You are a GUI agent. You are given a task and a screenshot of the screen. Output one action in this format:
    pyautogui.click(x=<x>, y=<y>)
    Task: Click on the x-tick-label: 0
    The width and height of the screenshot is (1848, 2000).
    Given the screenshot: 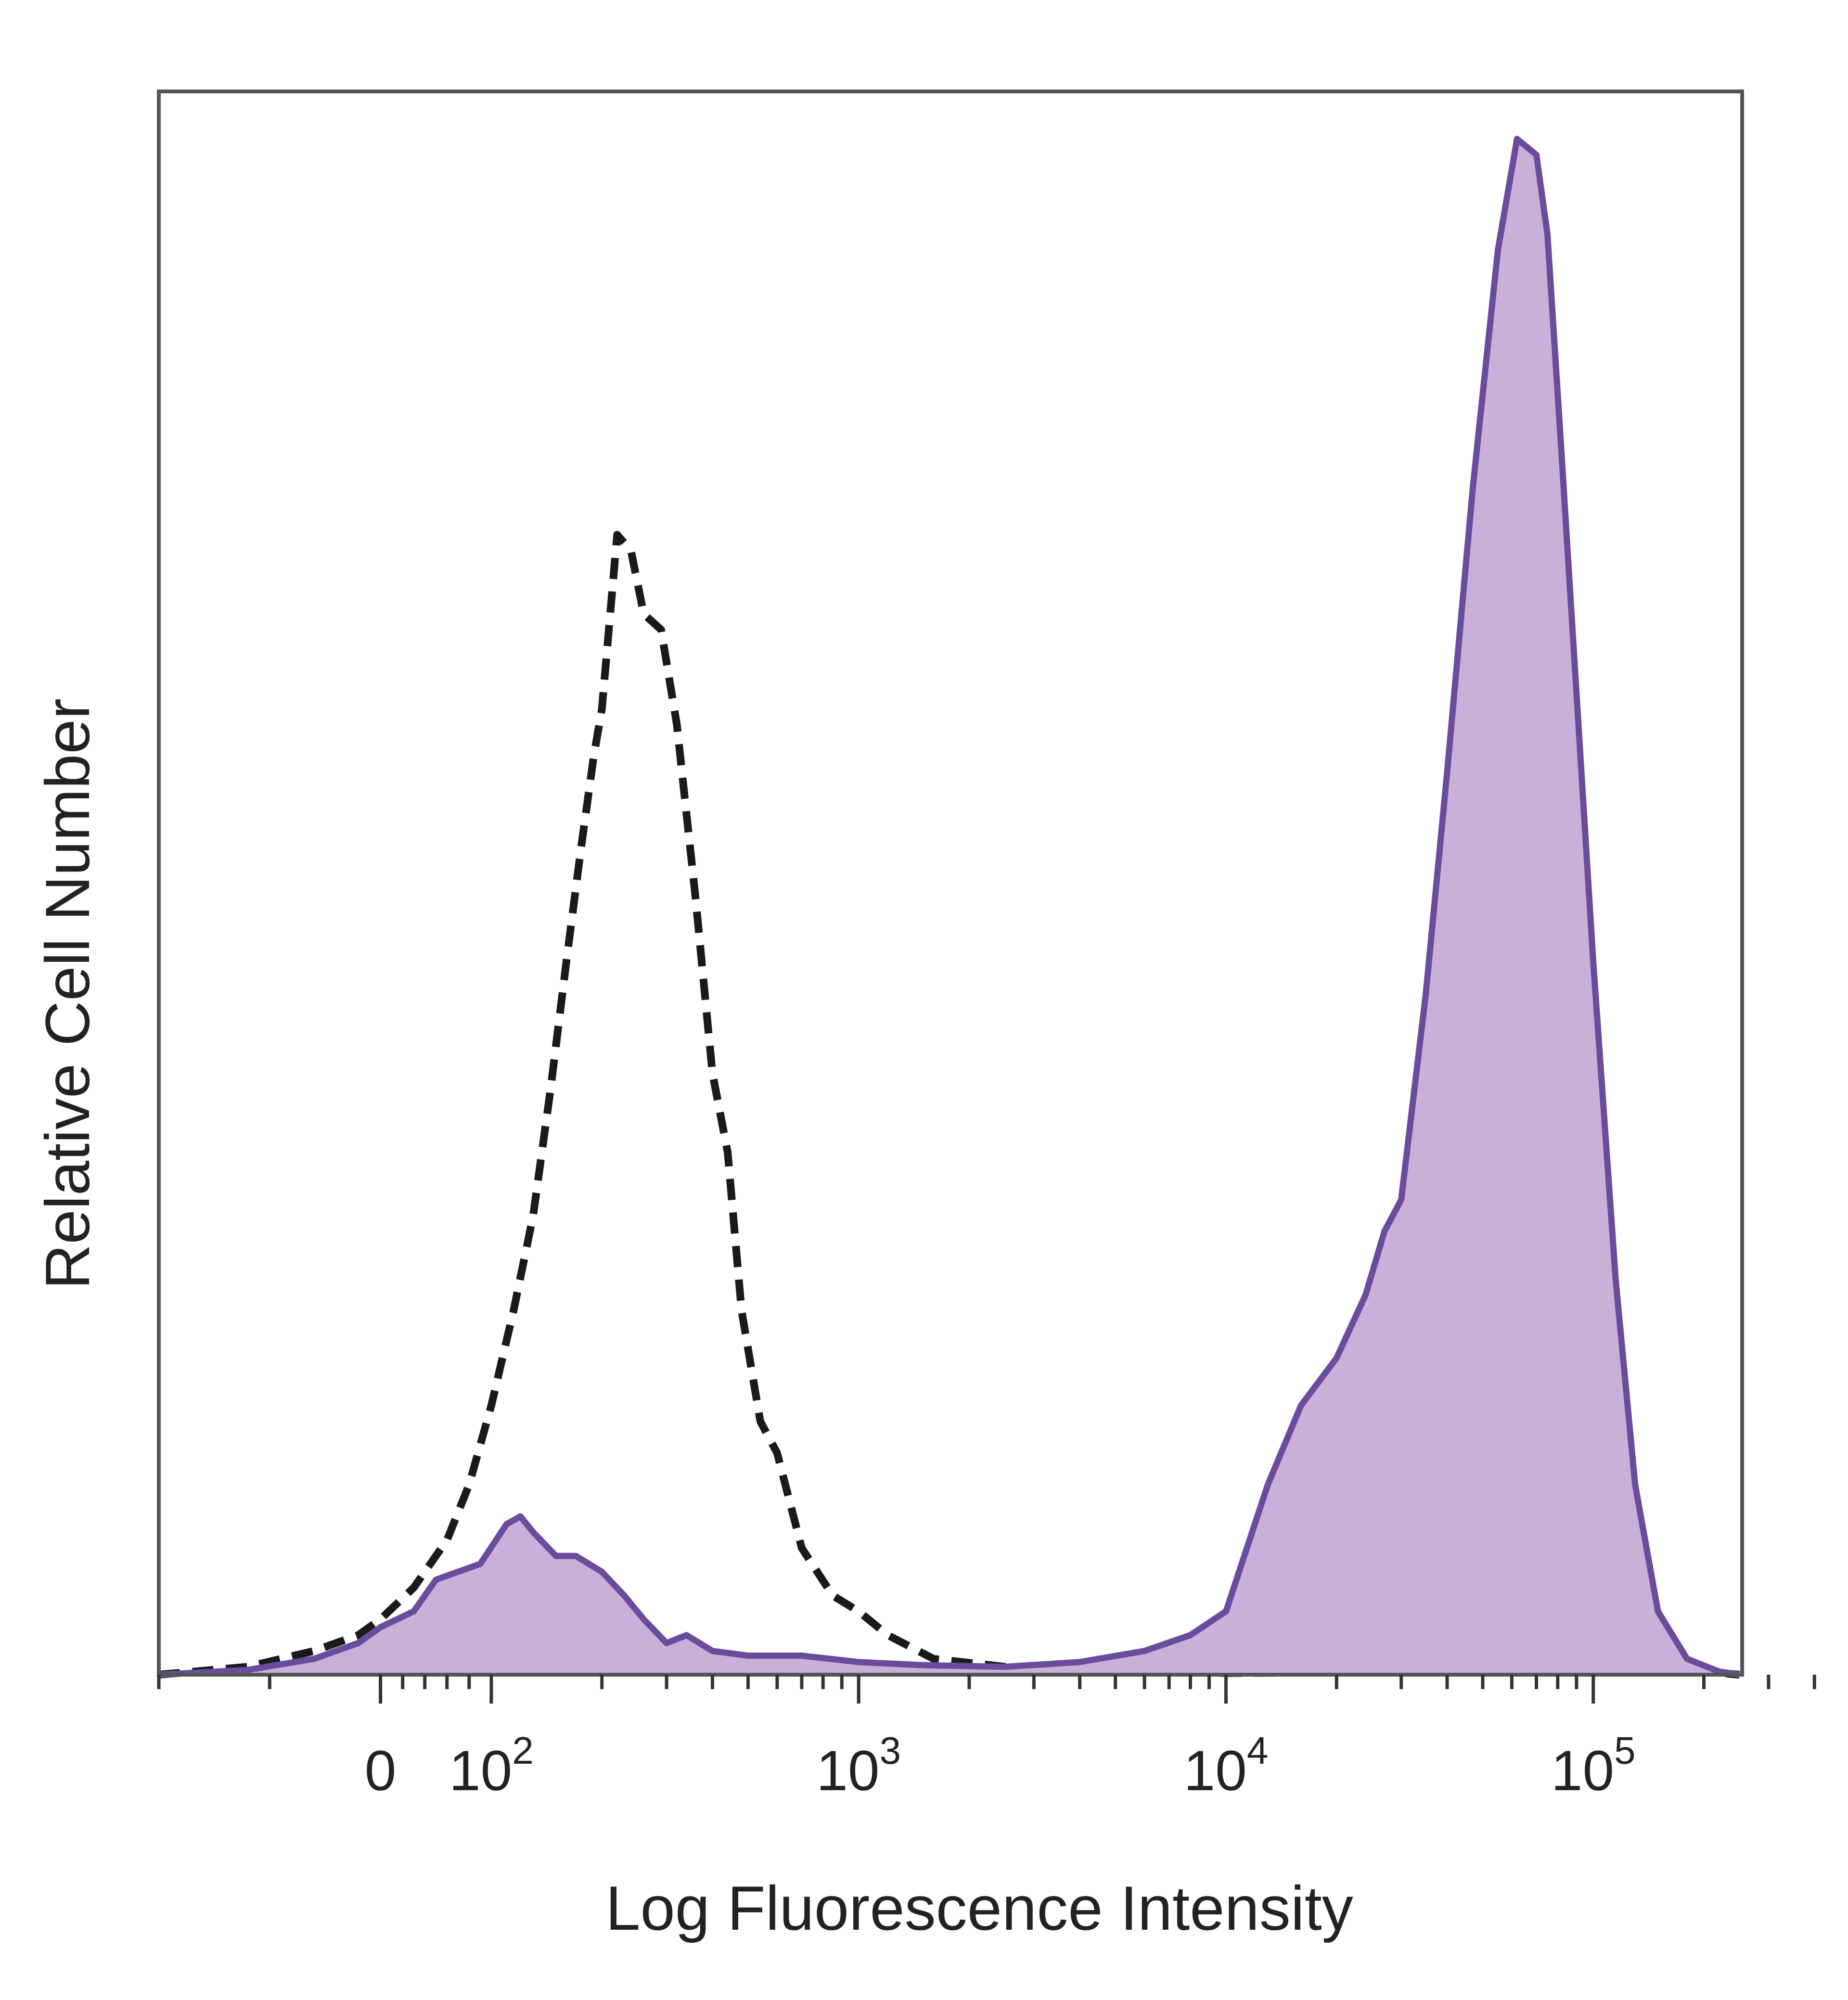 What is the action you would take?
    pyautogui.click(x=381, y=1771)
    